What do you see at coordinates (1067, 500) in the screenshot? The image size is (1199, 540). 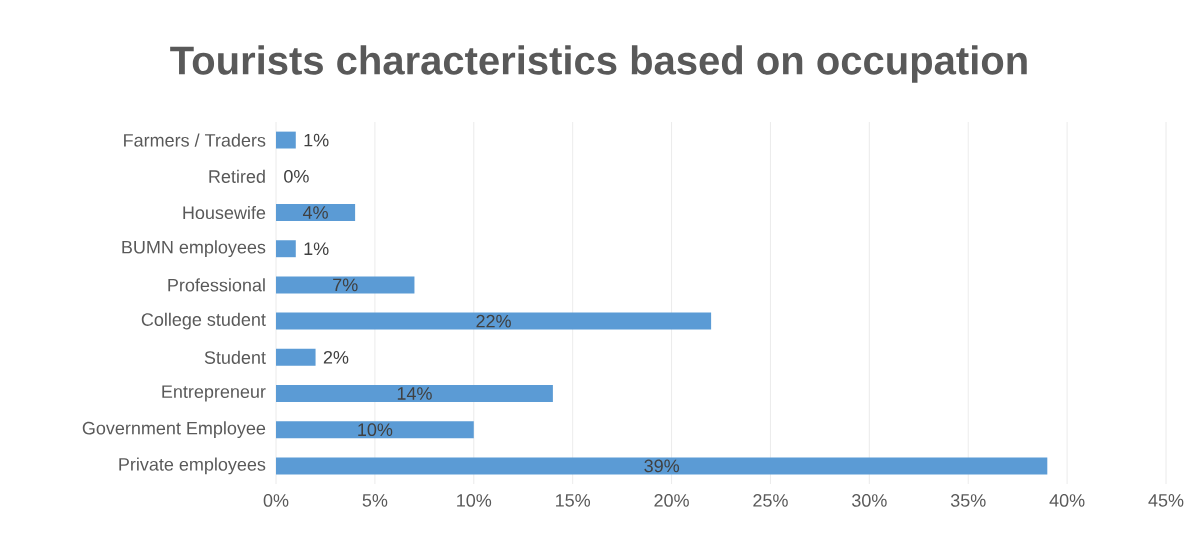 I see `x-tick-label: 40%` at bounding box center [1067, 500].